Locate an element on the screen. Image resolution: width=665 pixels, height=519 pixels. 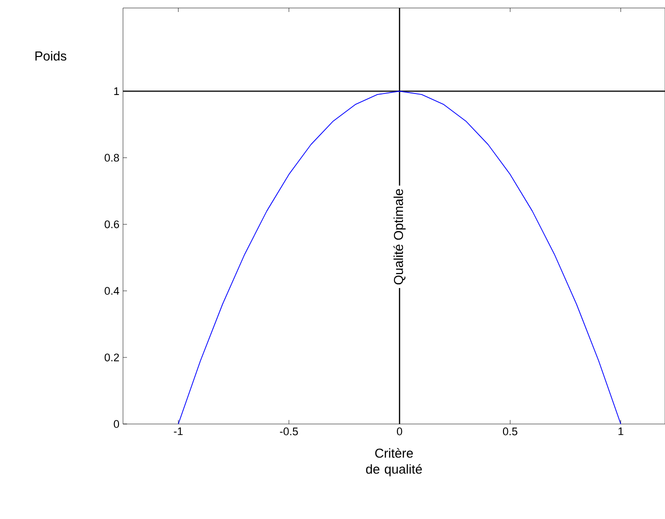
y-tick-label: 0.2 is located at coordinates (111, 358).